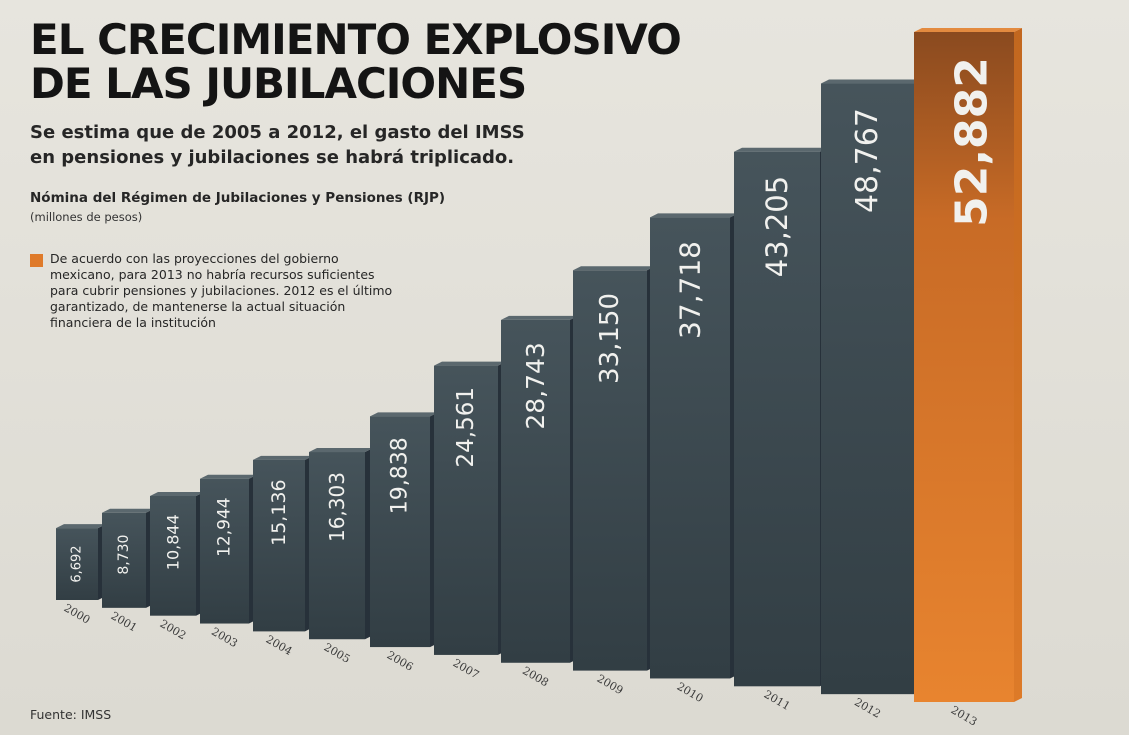 The image size is (1129, 735). What do you see at coordinates (968, 30) in the screenshot?
I see `bar-top-2013` at bounding box center [968, 30].